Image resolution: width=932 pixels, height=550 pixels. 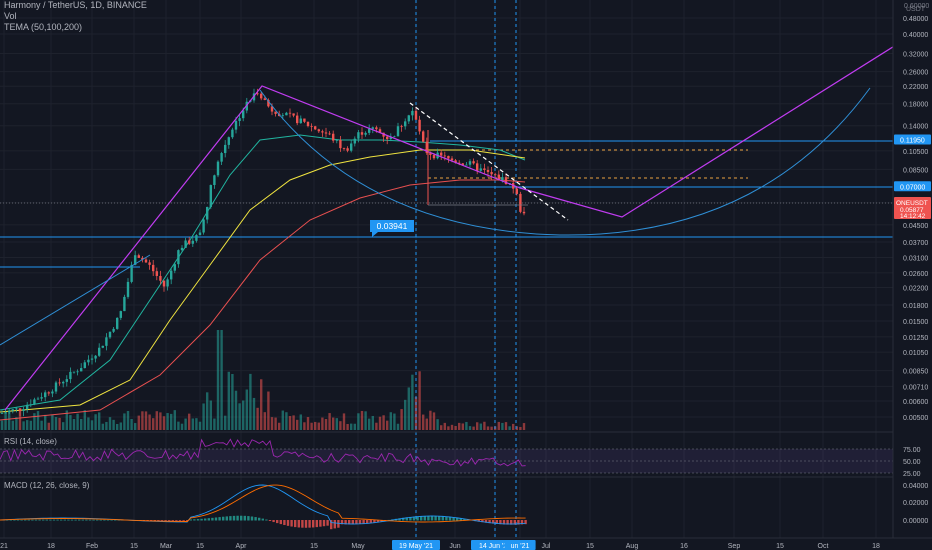 I want to click on time-tick-highlight: 19 May '21, so click(x=416, y=546).